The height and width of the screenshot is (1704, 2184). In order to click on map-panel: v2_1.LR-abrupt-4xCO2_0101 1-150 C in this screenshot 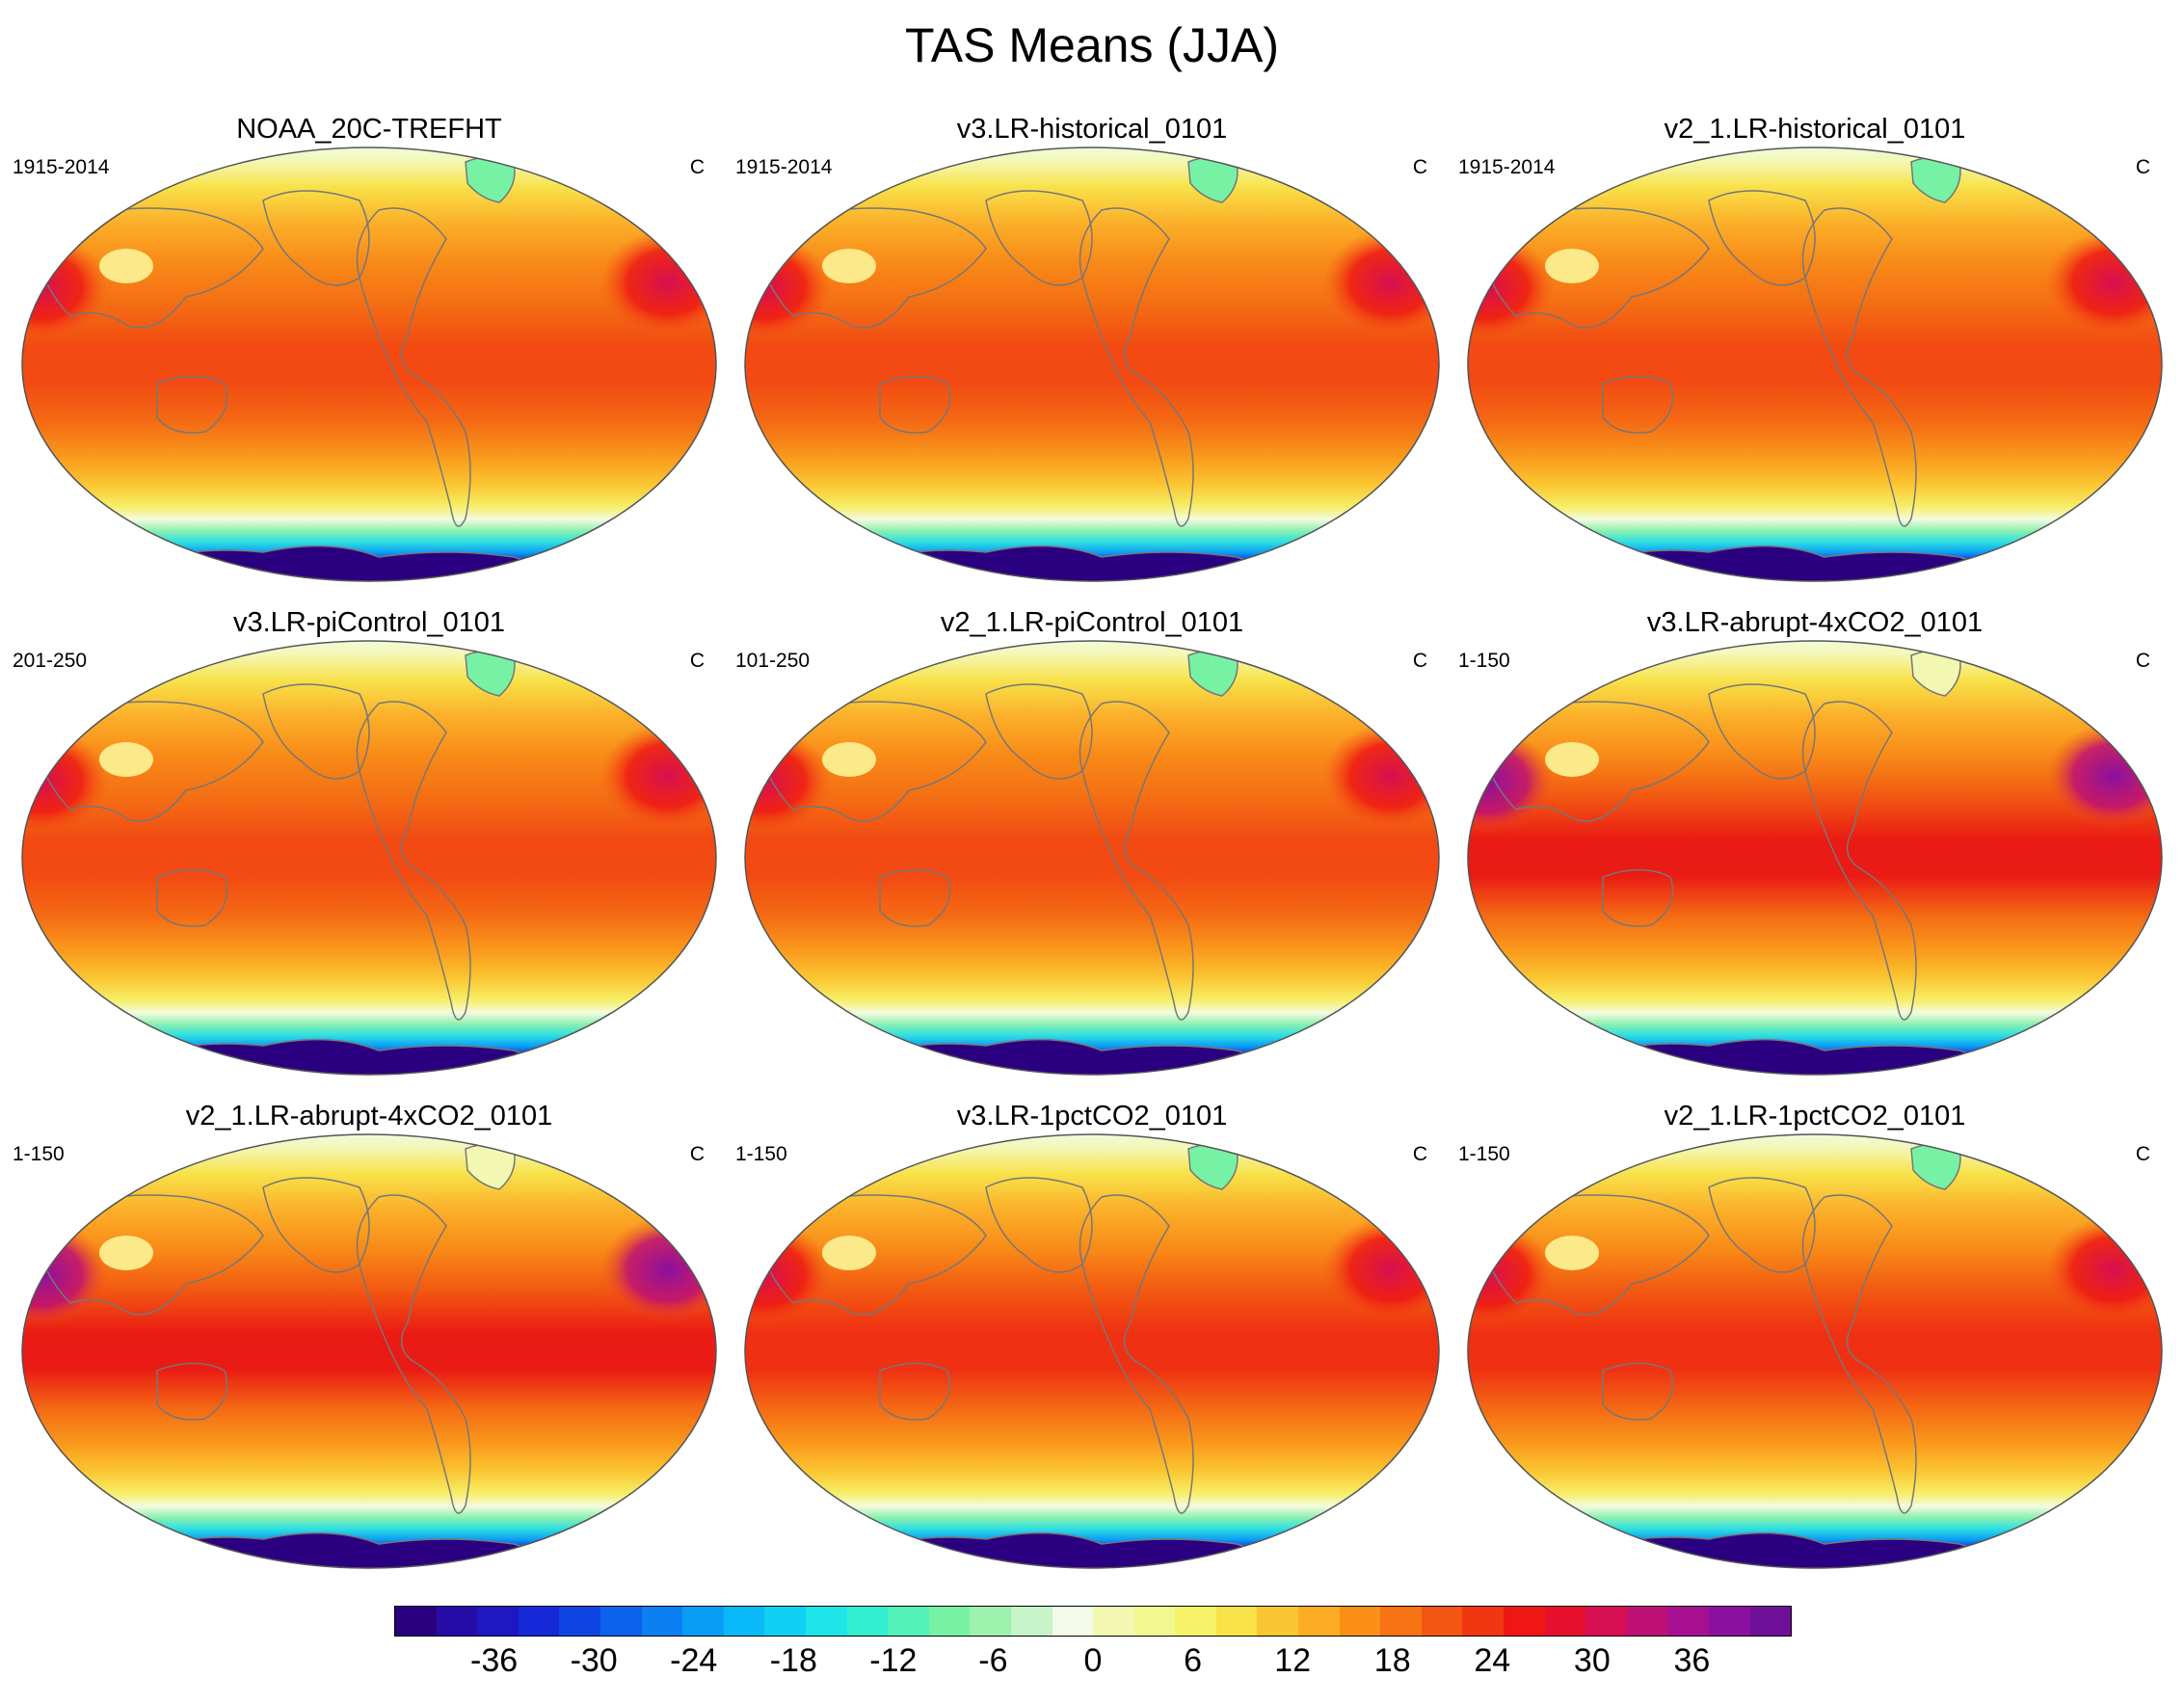, I will do `click(369, 1347)`.